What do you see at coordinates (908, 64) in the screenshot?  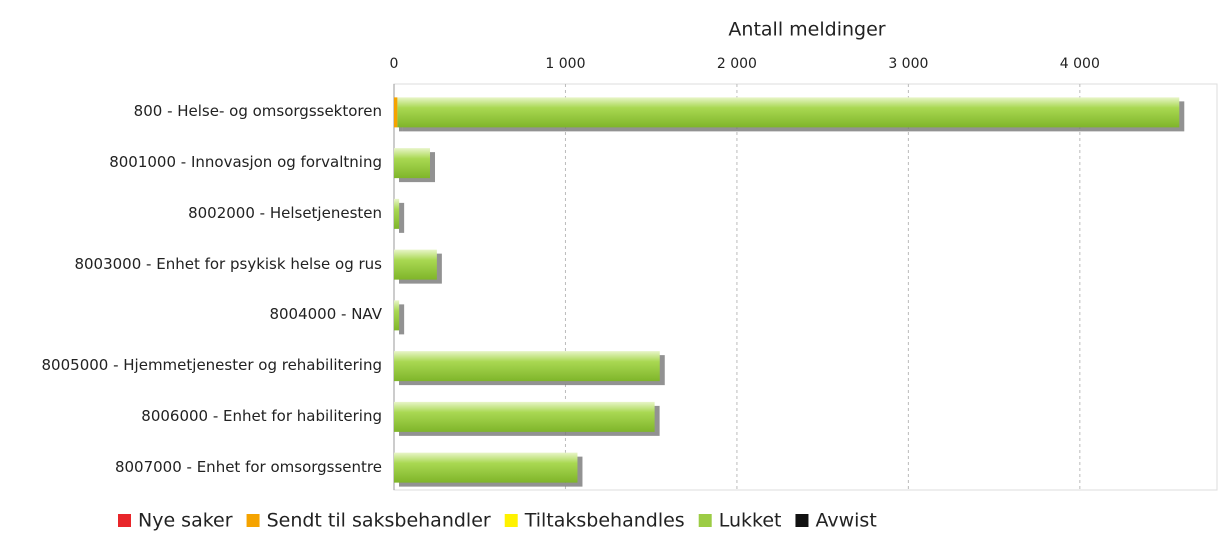 I see `x-tick-label: 3 000` at bounding box center [908, 64].